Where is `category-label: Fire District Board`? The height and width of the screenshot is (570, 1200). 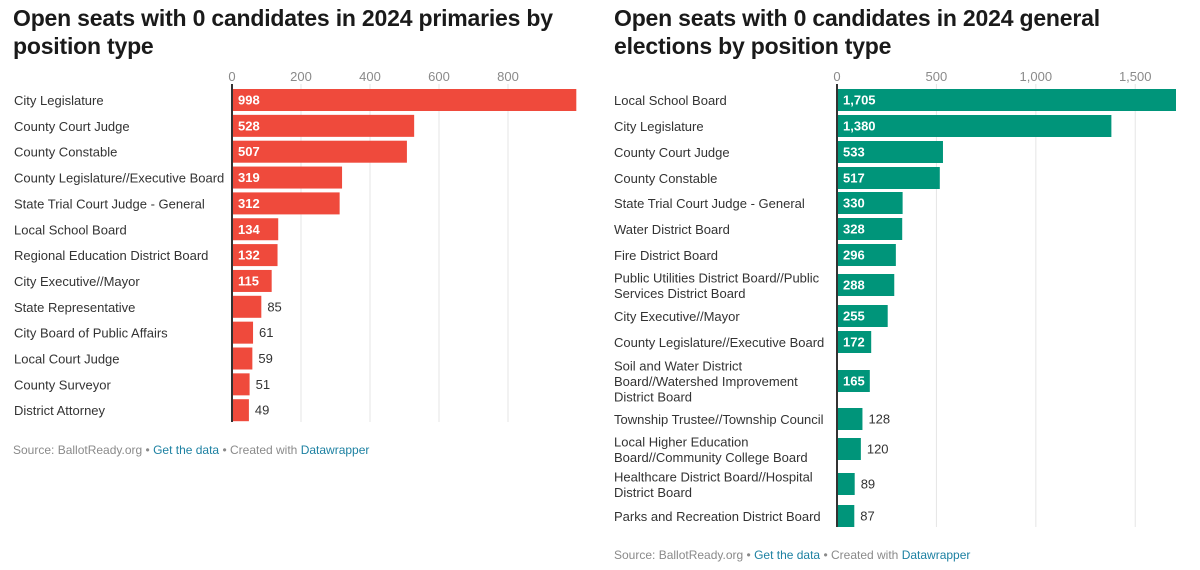 category-label: Fire District Board is located at coordinates (666, 255).